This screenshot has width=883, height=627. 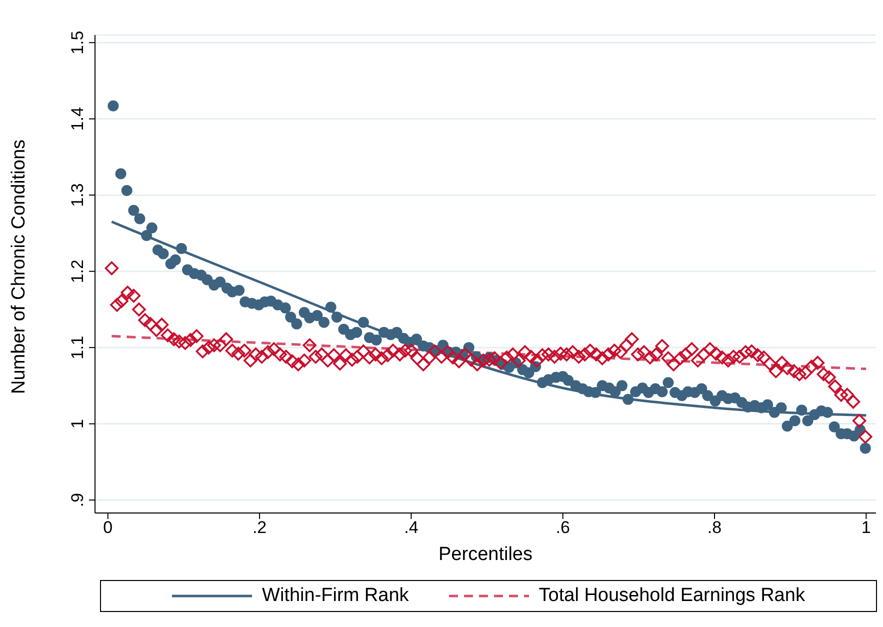 I want to click on legend-label: Total Household Earnings Rank, so click(x=671, y=596).